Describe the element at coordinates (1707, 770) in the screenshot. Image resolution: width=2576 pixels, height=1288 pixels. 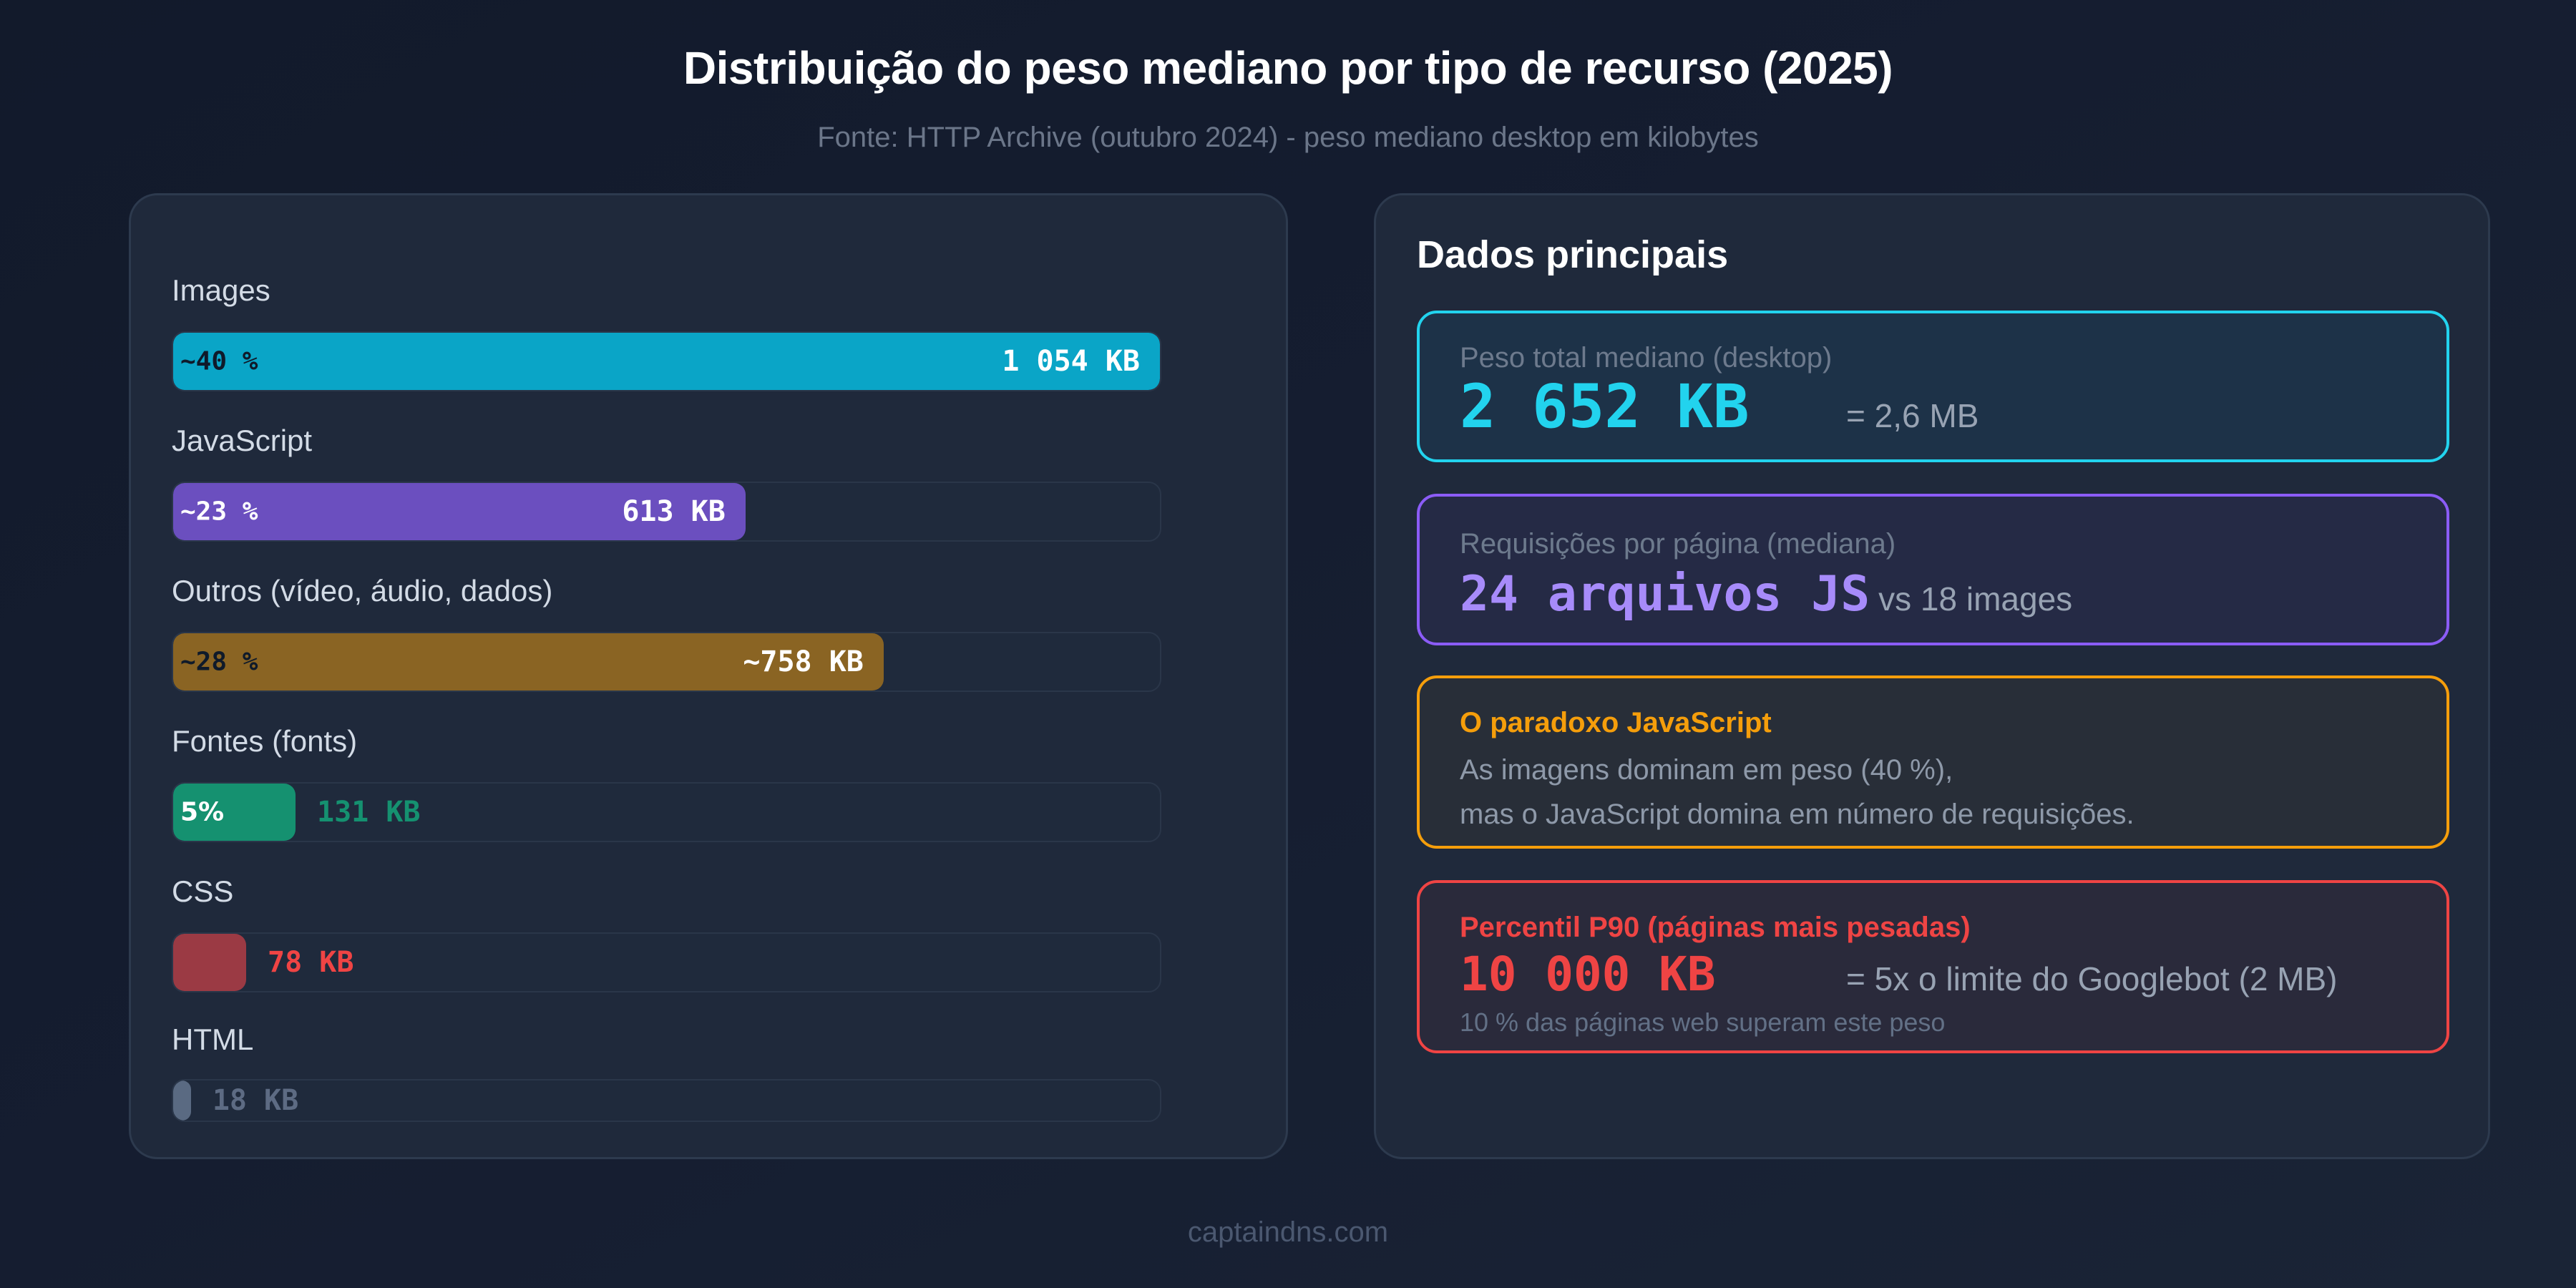
I see `paradox-line-1: As imagens dominam em peso (40 %),` at that location.